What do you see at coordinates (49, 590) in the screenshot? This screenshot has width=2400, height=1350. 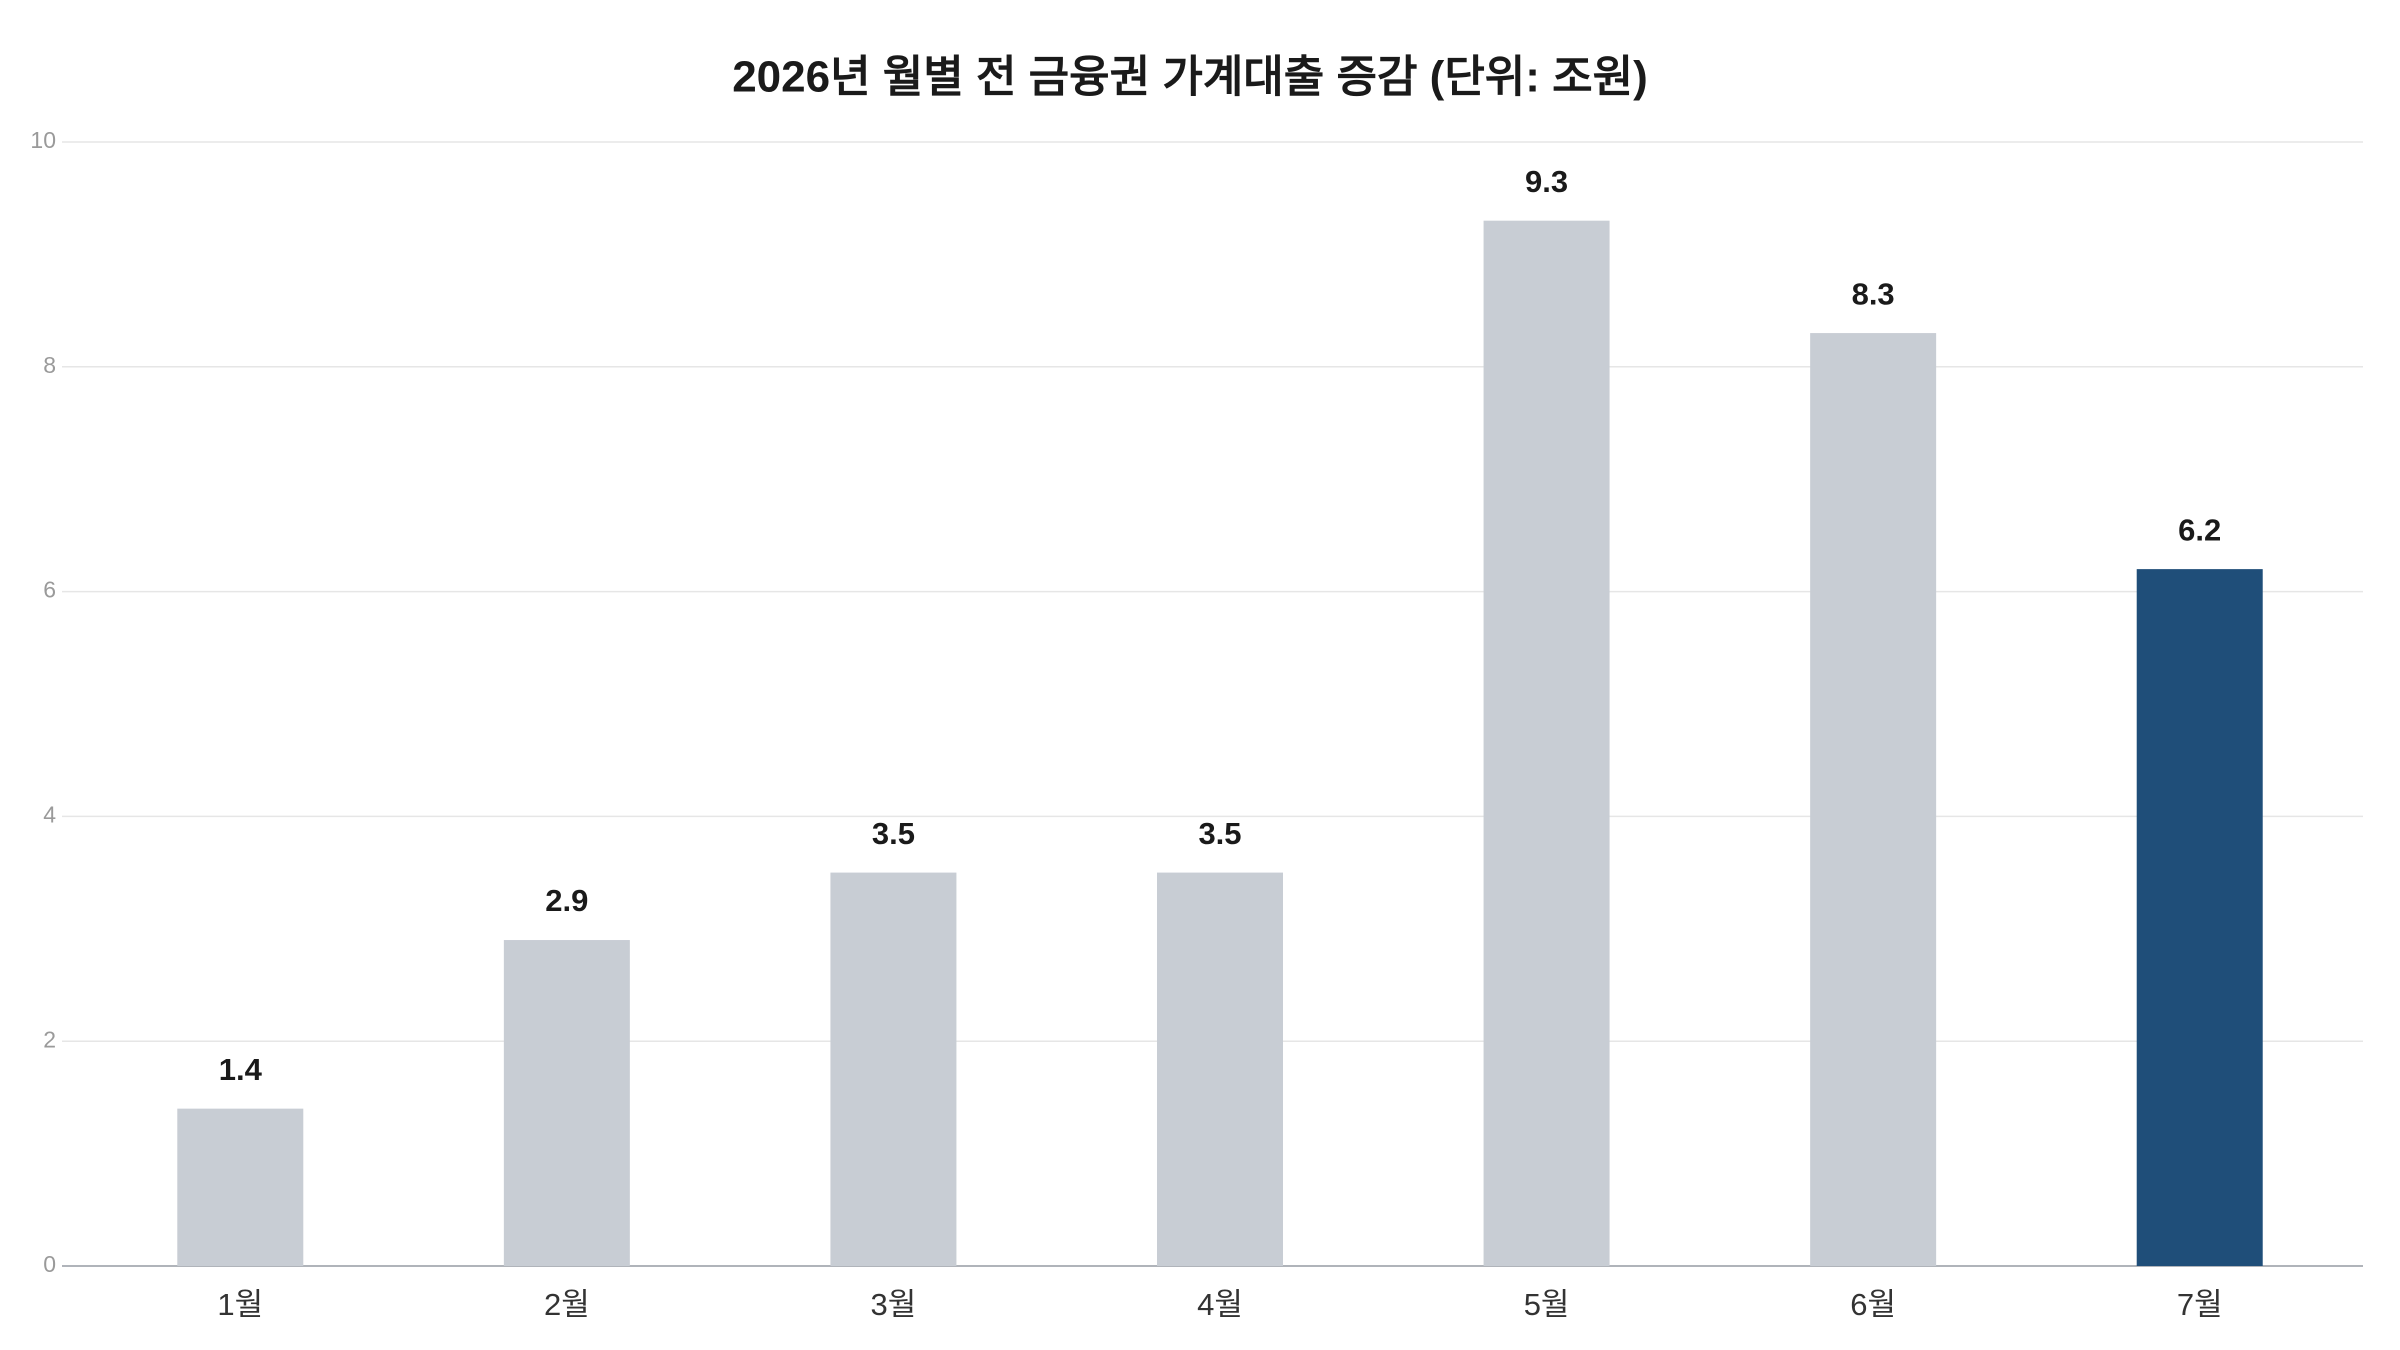 I see `y-tick-label: 6` at bounding box center [49, 590].